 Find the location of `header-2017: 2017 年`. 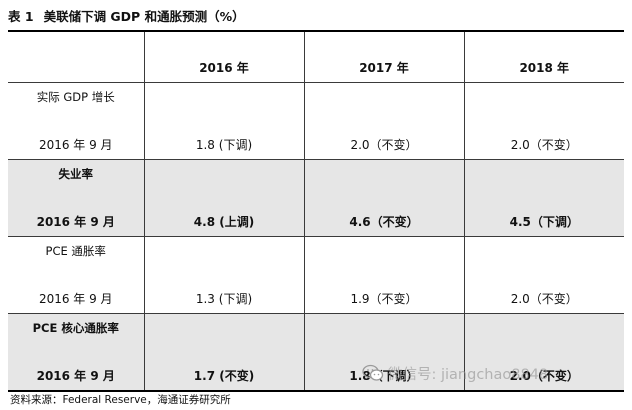

header-2017: 2017 年 is located at coordinates (384, 68).